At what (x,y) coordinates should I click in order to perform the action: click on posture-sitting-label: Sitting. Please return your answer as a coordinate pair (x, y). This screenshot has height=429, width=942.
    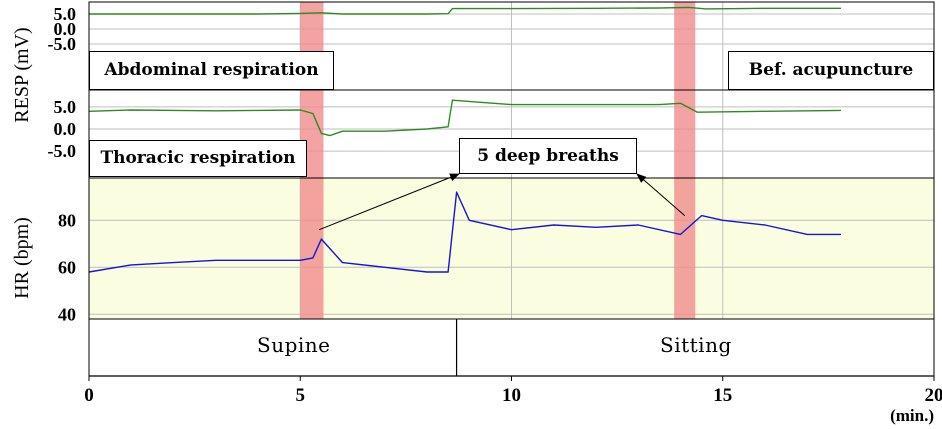
    Looking at the image, I should click on (696, 345).